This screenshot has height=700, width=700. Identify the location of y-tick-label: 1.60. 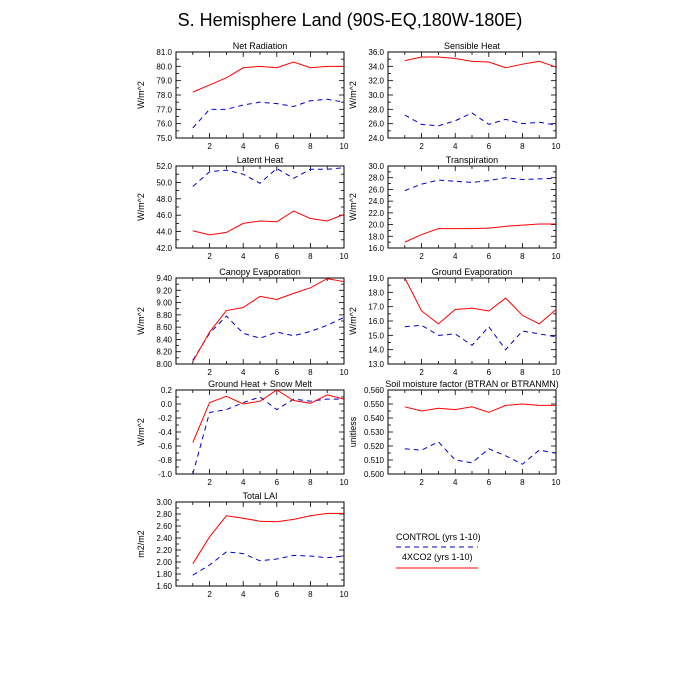
(164, 586).